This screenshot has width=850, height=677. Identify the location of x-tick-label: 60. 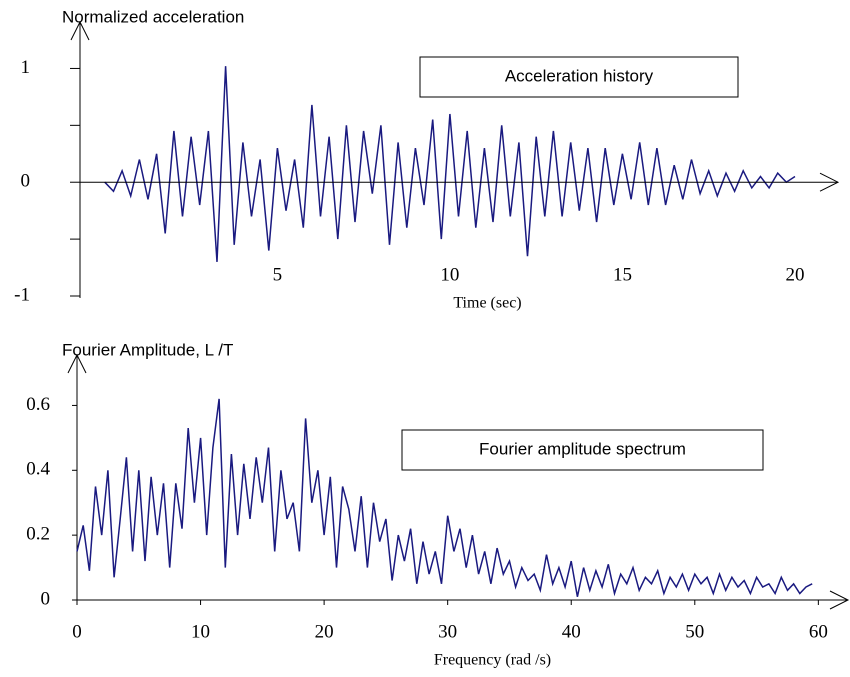
(818, 631).